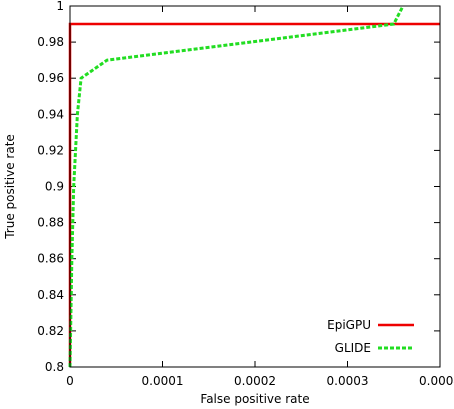 Image resolution: width=454 pixels, height=409 pixels. Describe the element at coordinates (70, 381) in the screenshot. I see `x-tick-label: 0` at that location.